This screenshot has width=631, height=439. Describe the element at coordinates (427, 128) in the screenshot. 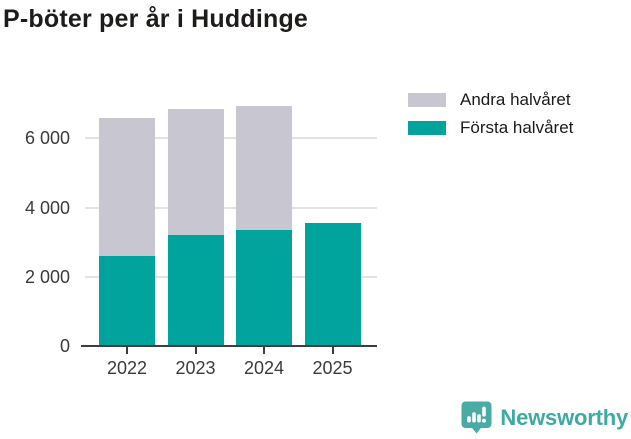

I see `legend-swatch-forsta` at that location.